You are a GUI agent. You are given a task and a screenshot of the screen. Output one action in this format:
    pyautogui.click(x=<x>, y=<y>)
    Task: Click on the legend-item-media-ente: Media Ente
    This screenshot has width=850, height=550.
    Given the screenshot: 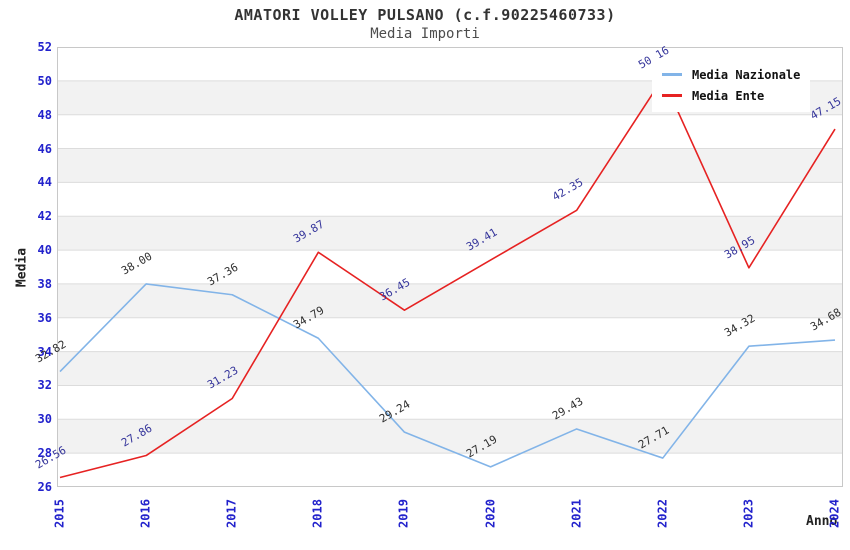 What is the action you would take?
    pyautogui.click(x=731, y=95)
    